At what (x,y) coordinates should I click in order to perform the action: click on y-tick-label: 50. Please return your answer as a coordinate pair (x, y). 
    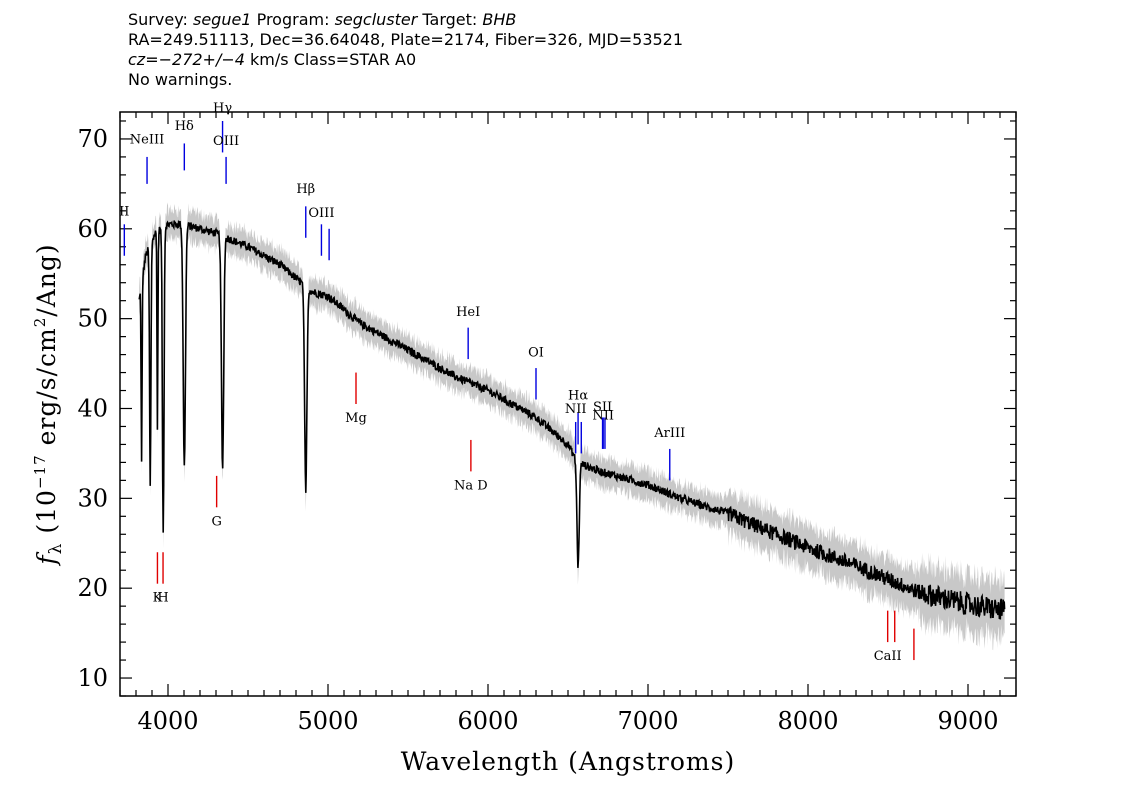
    Looking at the image, I should click on (92, 319).